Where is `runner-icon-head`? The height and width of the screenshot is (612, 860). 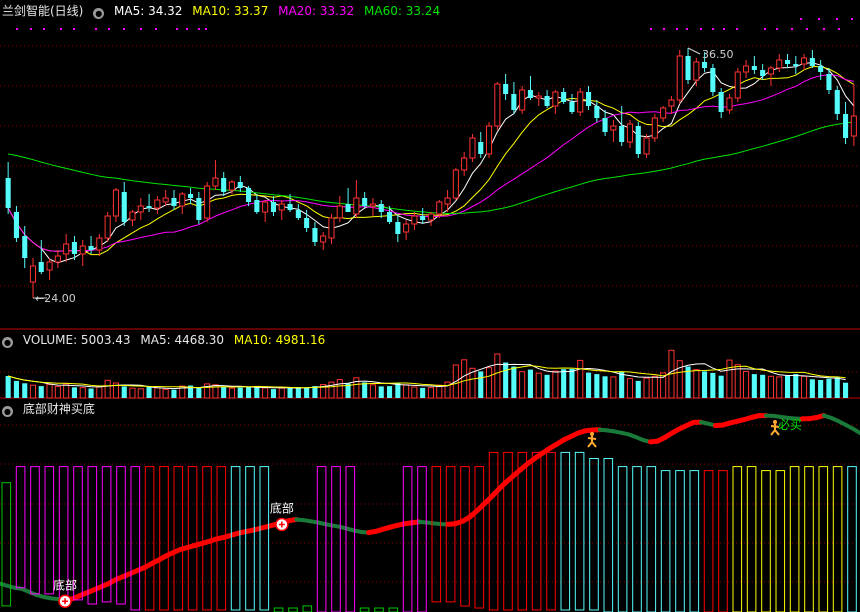 runner-icon-head is located at coordinates (592, 434).